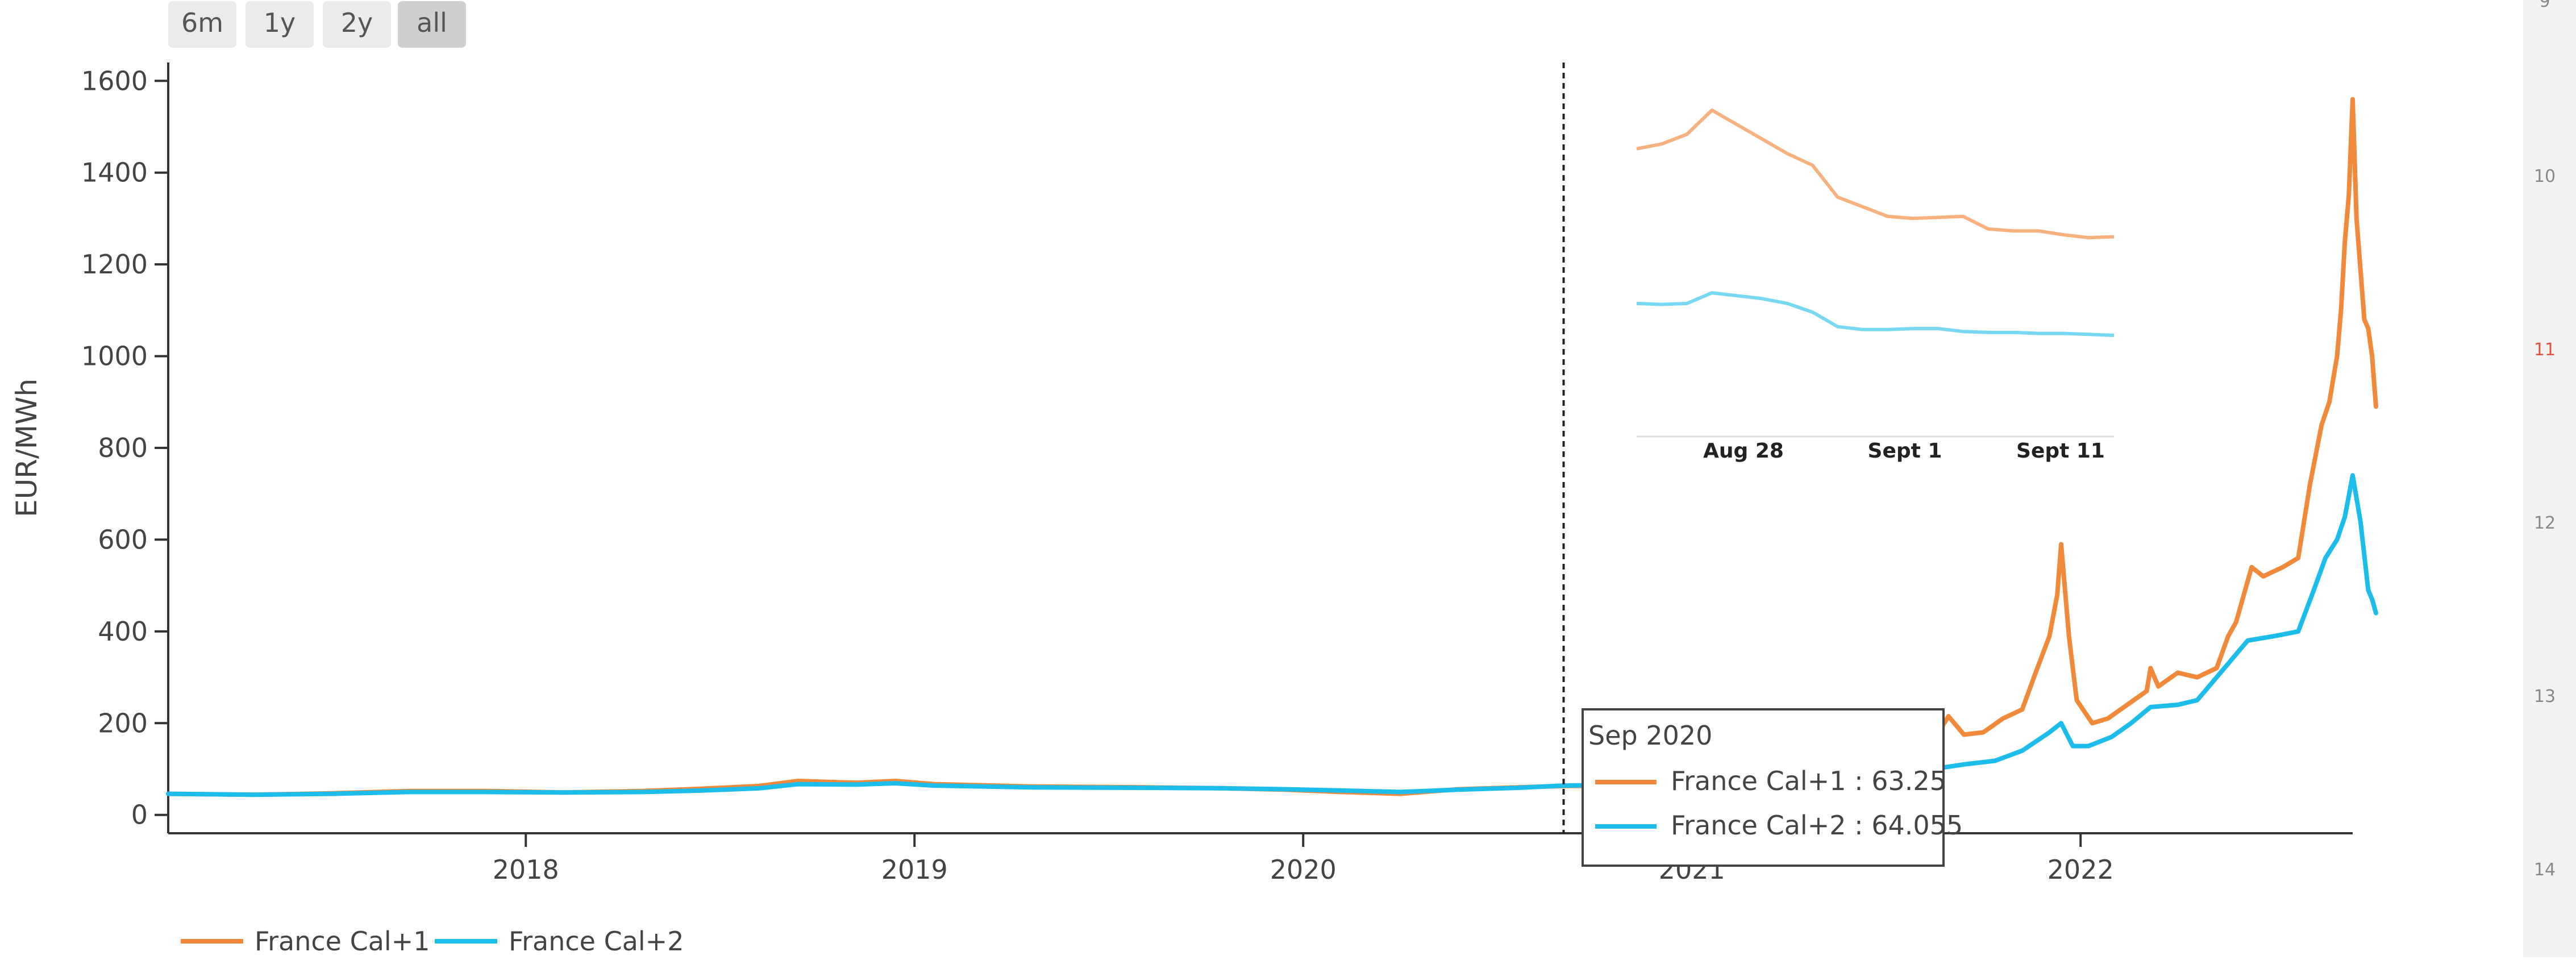 This screenshot has height=960, width=2576. What do you see at coordinates (139, 815) in the screenshot?
I see `y-tick-label: 0` at bounding box center [139, 815].